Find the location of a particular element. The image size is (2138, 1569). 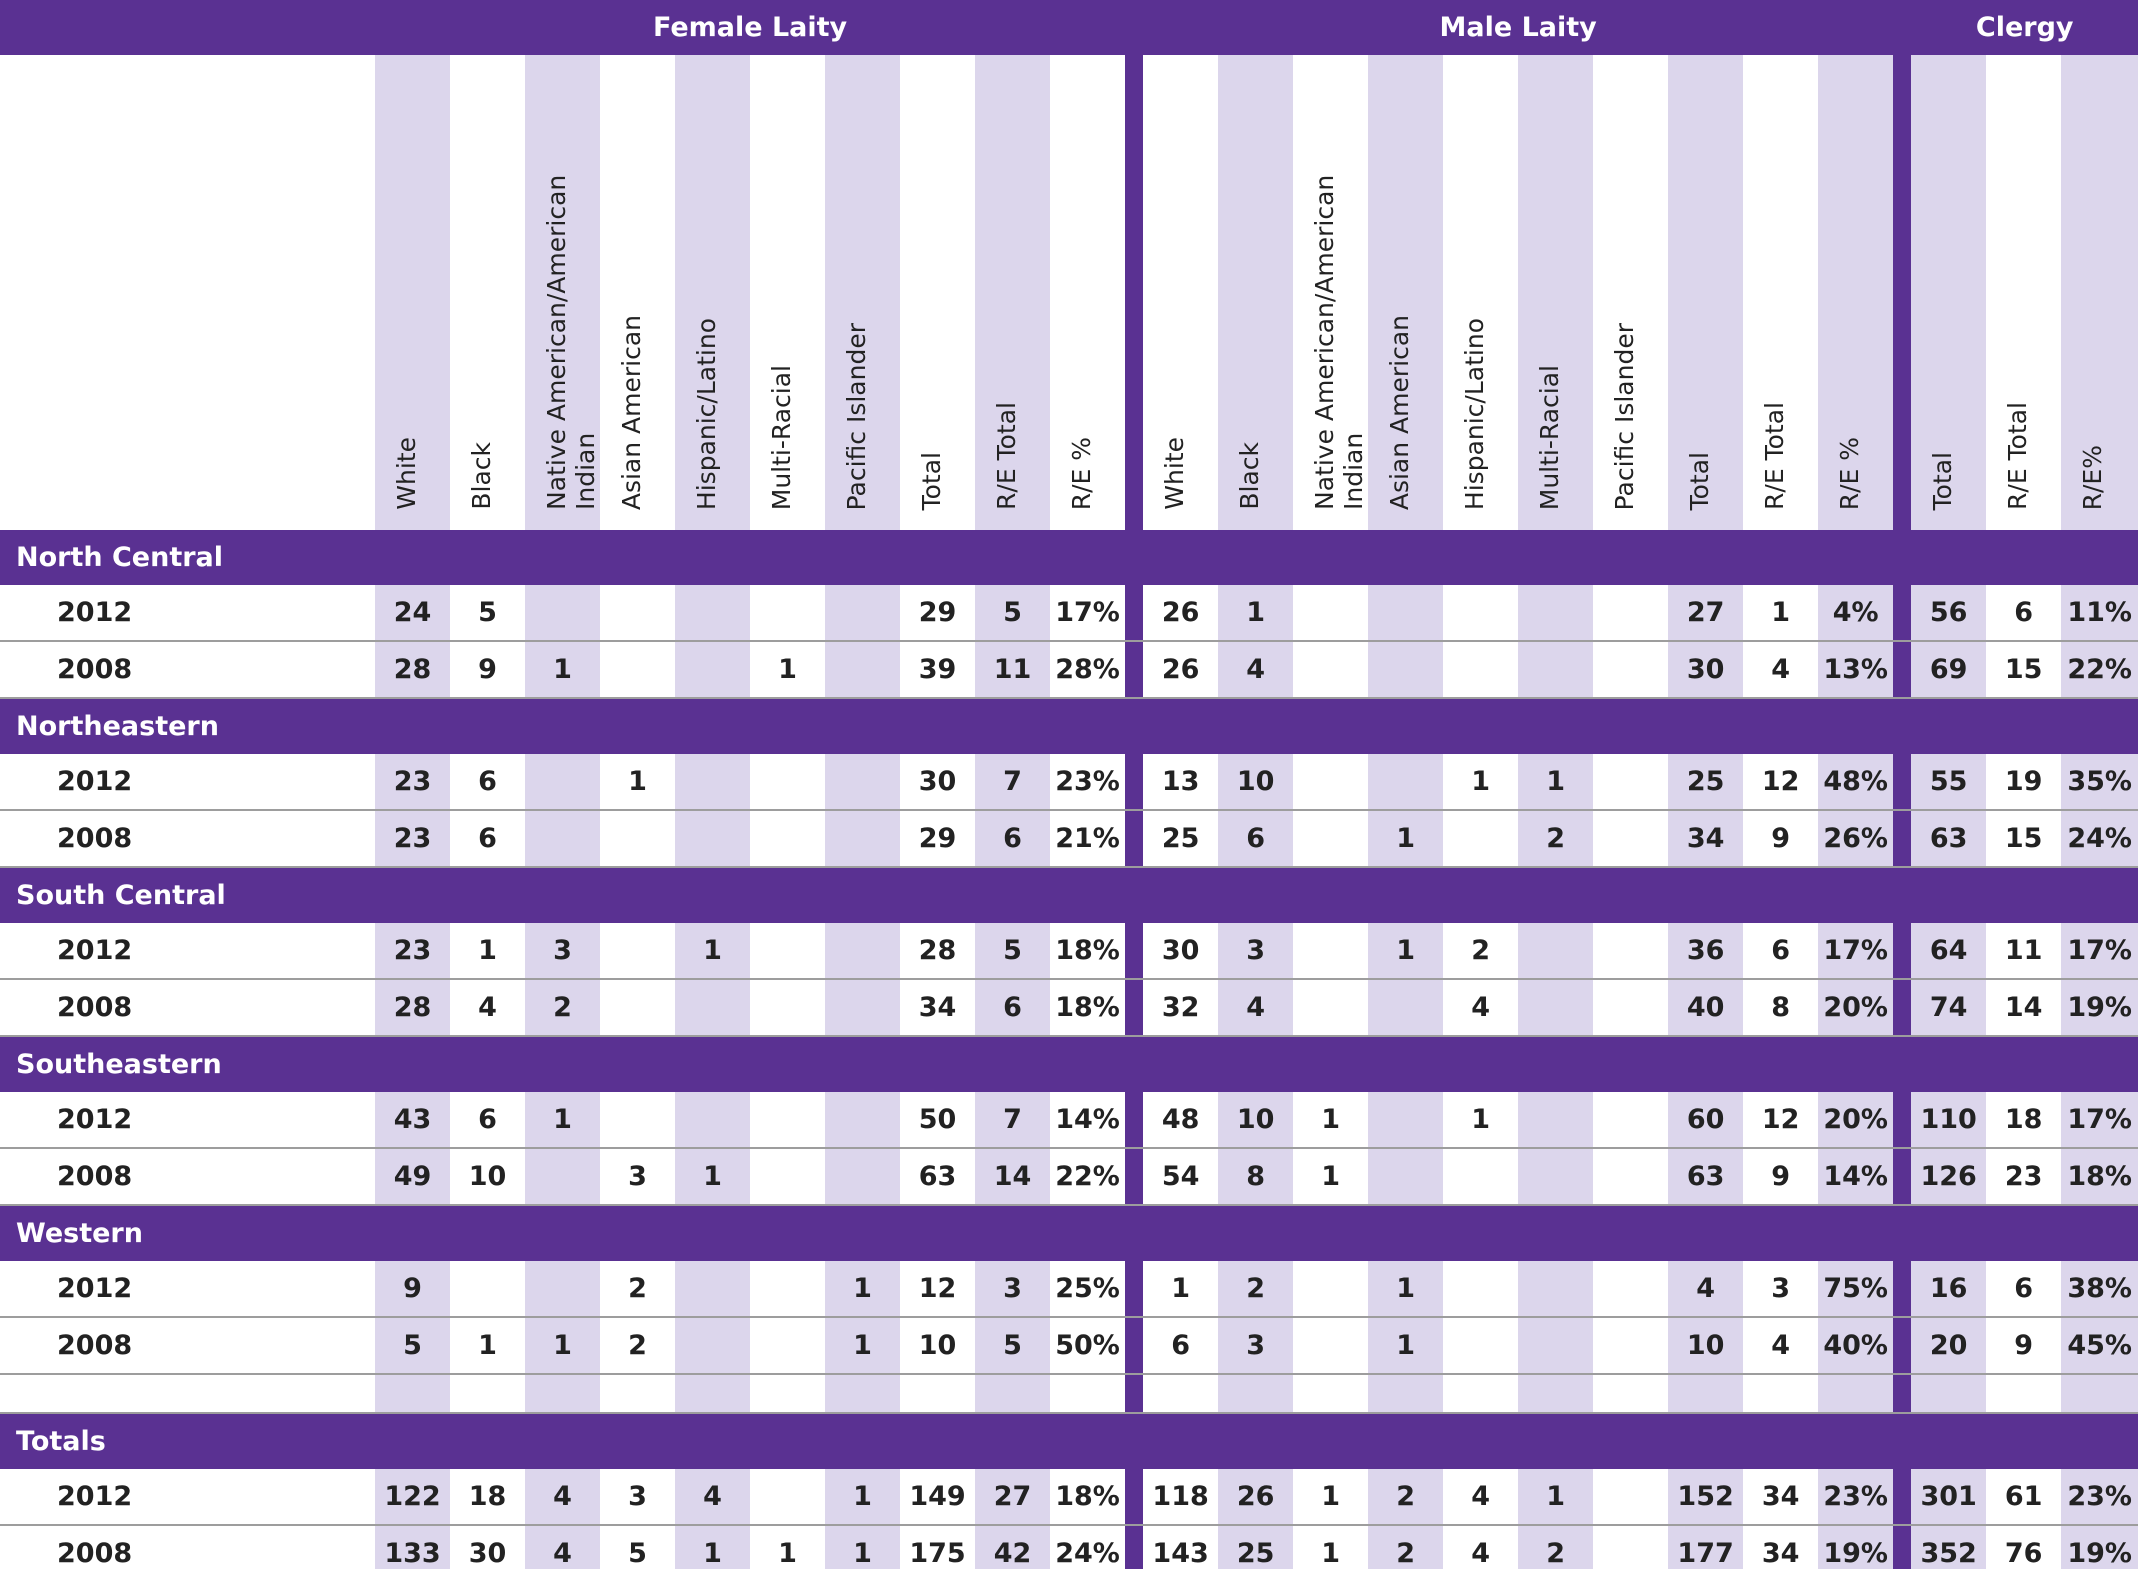

cell: 12 is located at coordinates (1781, 782).